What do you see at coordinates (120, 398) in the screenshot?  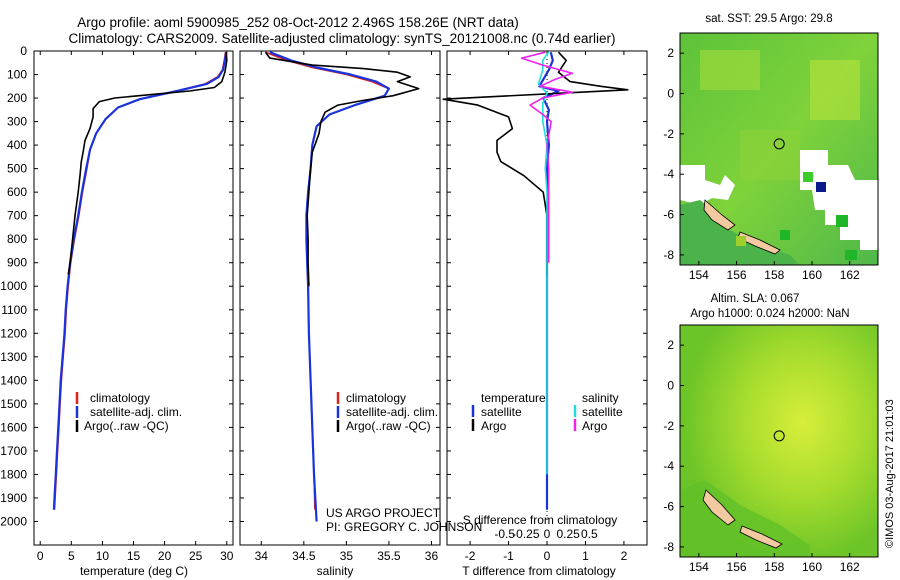 I see `legend-label-climatology: climatology` at bounding box center [120, 398].